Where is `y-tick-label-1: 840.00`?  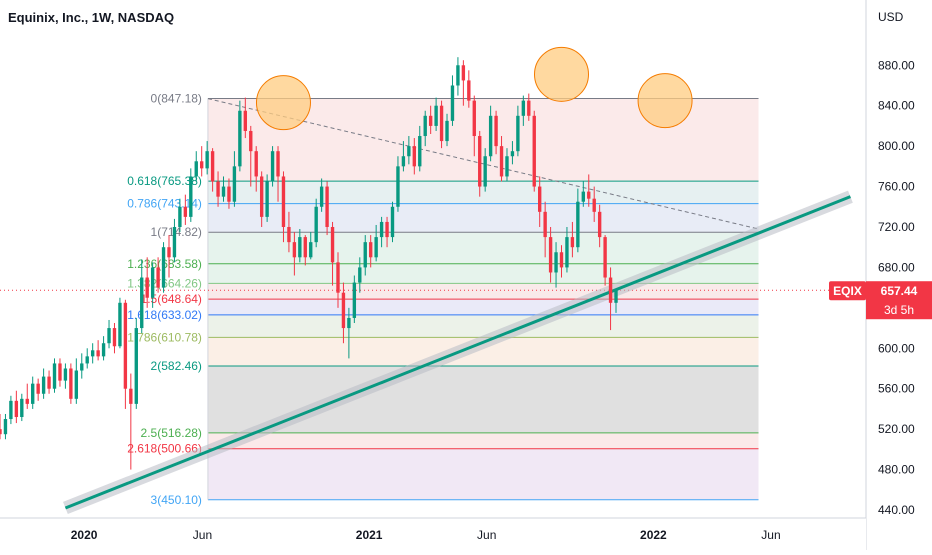
y-tick-label-1: 840.00 is located at coordinates (896, 106).